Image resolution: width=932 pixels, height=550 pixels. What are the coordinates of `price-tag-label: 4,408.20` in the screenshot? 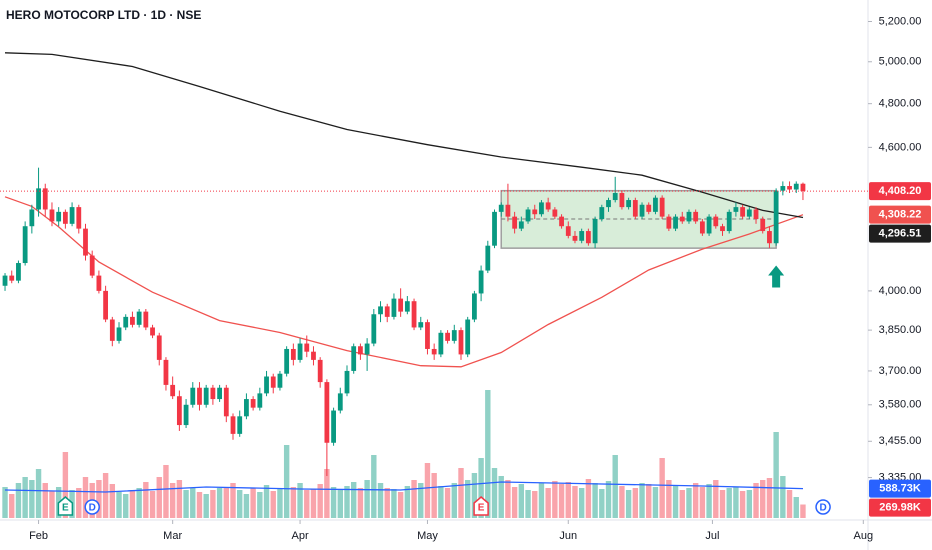 It's located at (900, 191).